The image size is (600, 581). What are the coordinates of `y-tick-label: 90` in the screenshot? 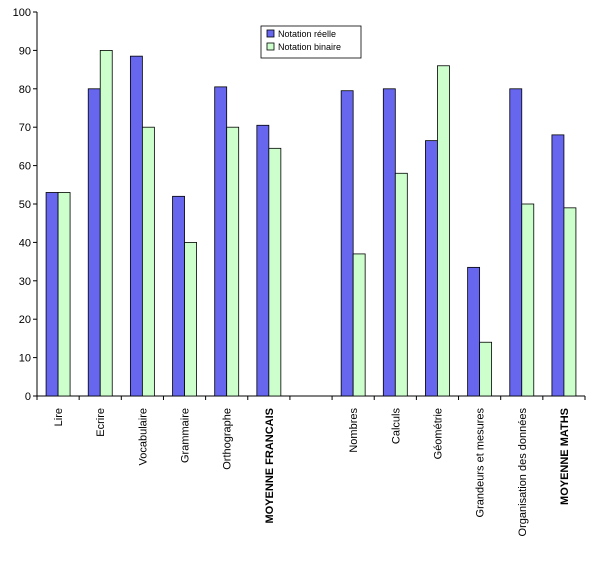 It's located at (25, 51).